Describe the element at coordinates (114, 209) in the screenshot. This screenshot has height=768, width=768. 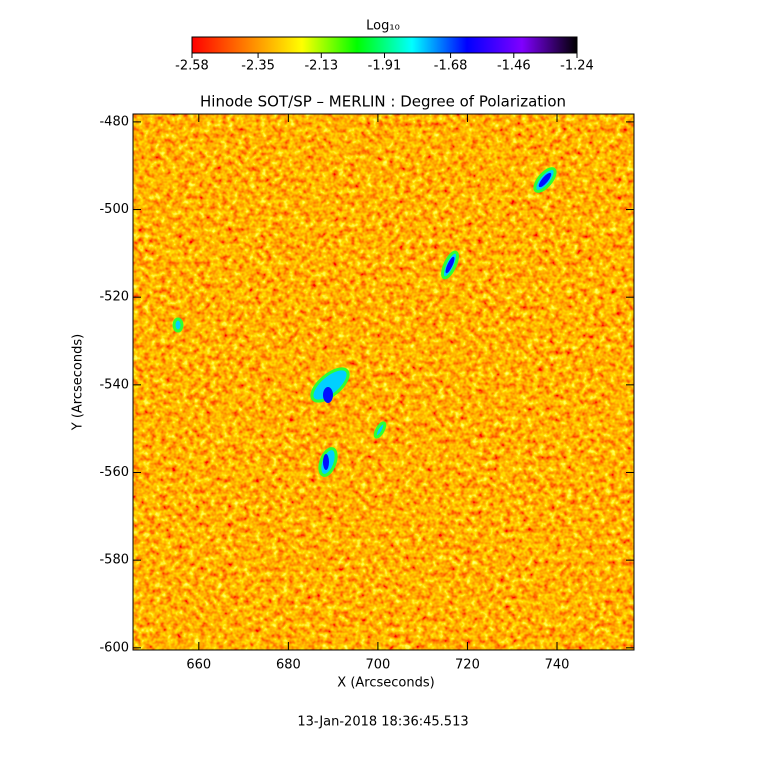
I see `y-tick-label: -500` at that location.